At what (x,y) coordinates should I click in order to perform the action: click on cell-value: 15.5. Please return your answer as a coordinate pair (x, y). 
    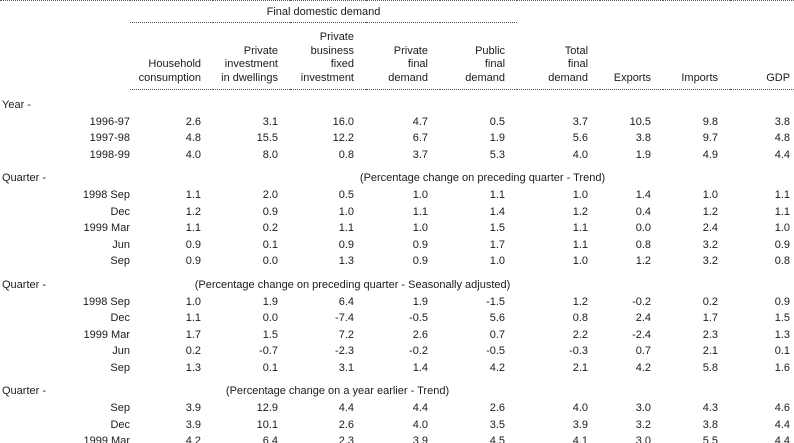
    Looking at the image, I should click on (267, 138).